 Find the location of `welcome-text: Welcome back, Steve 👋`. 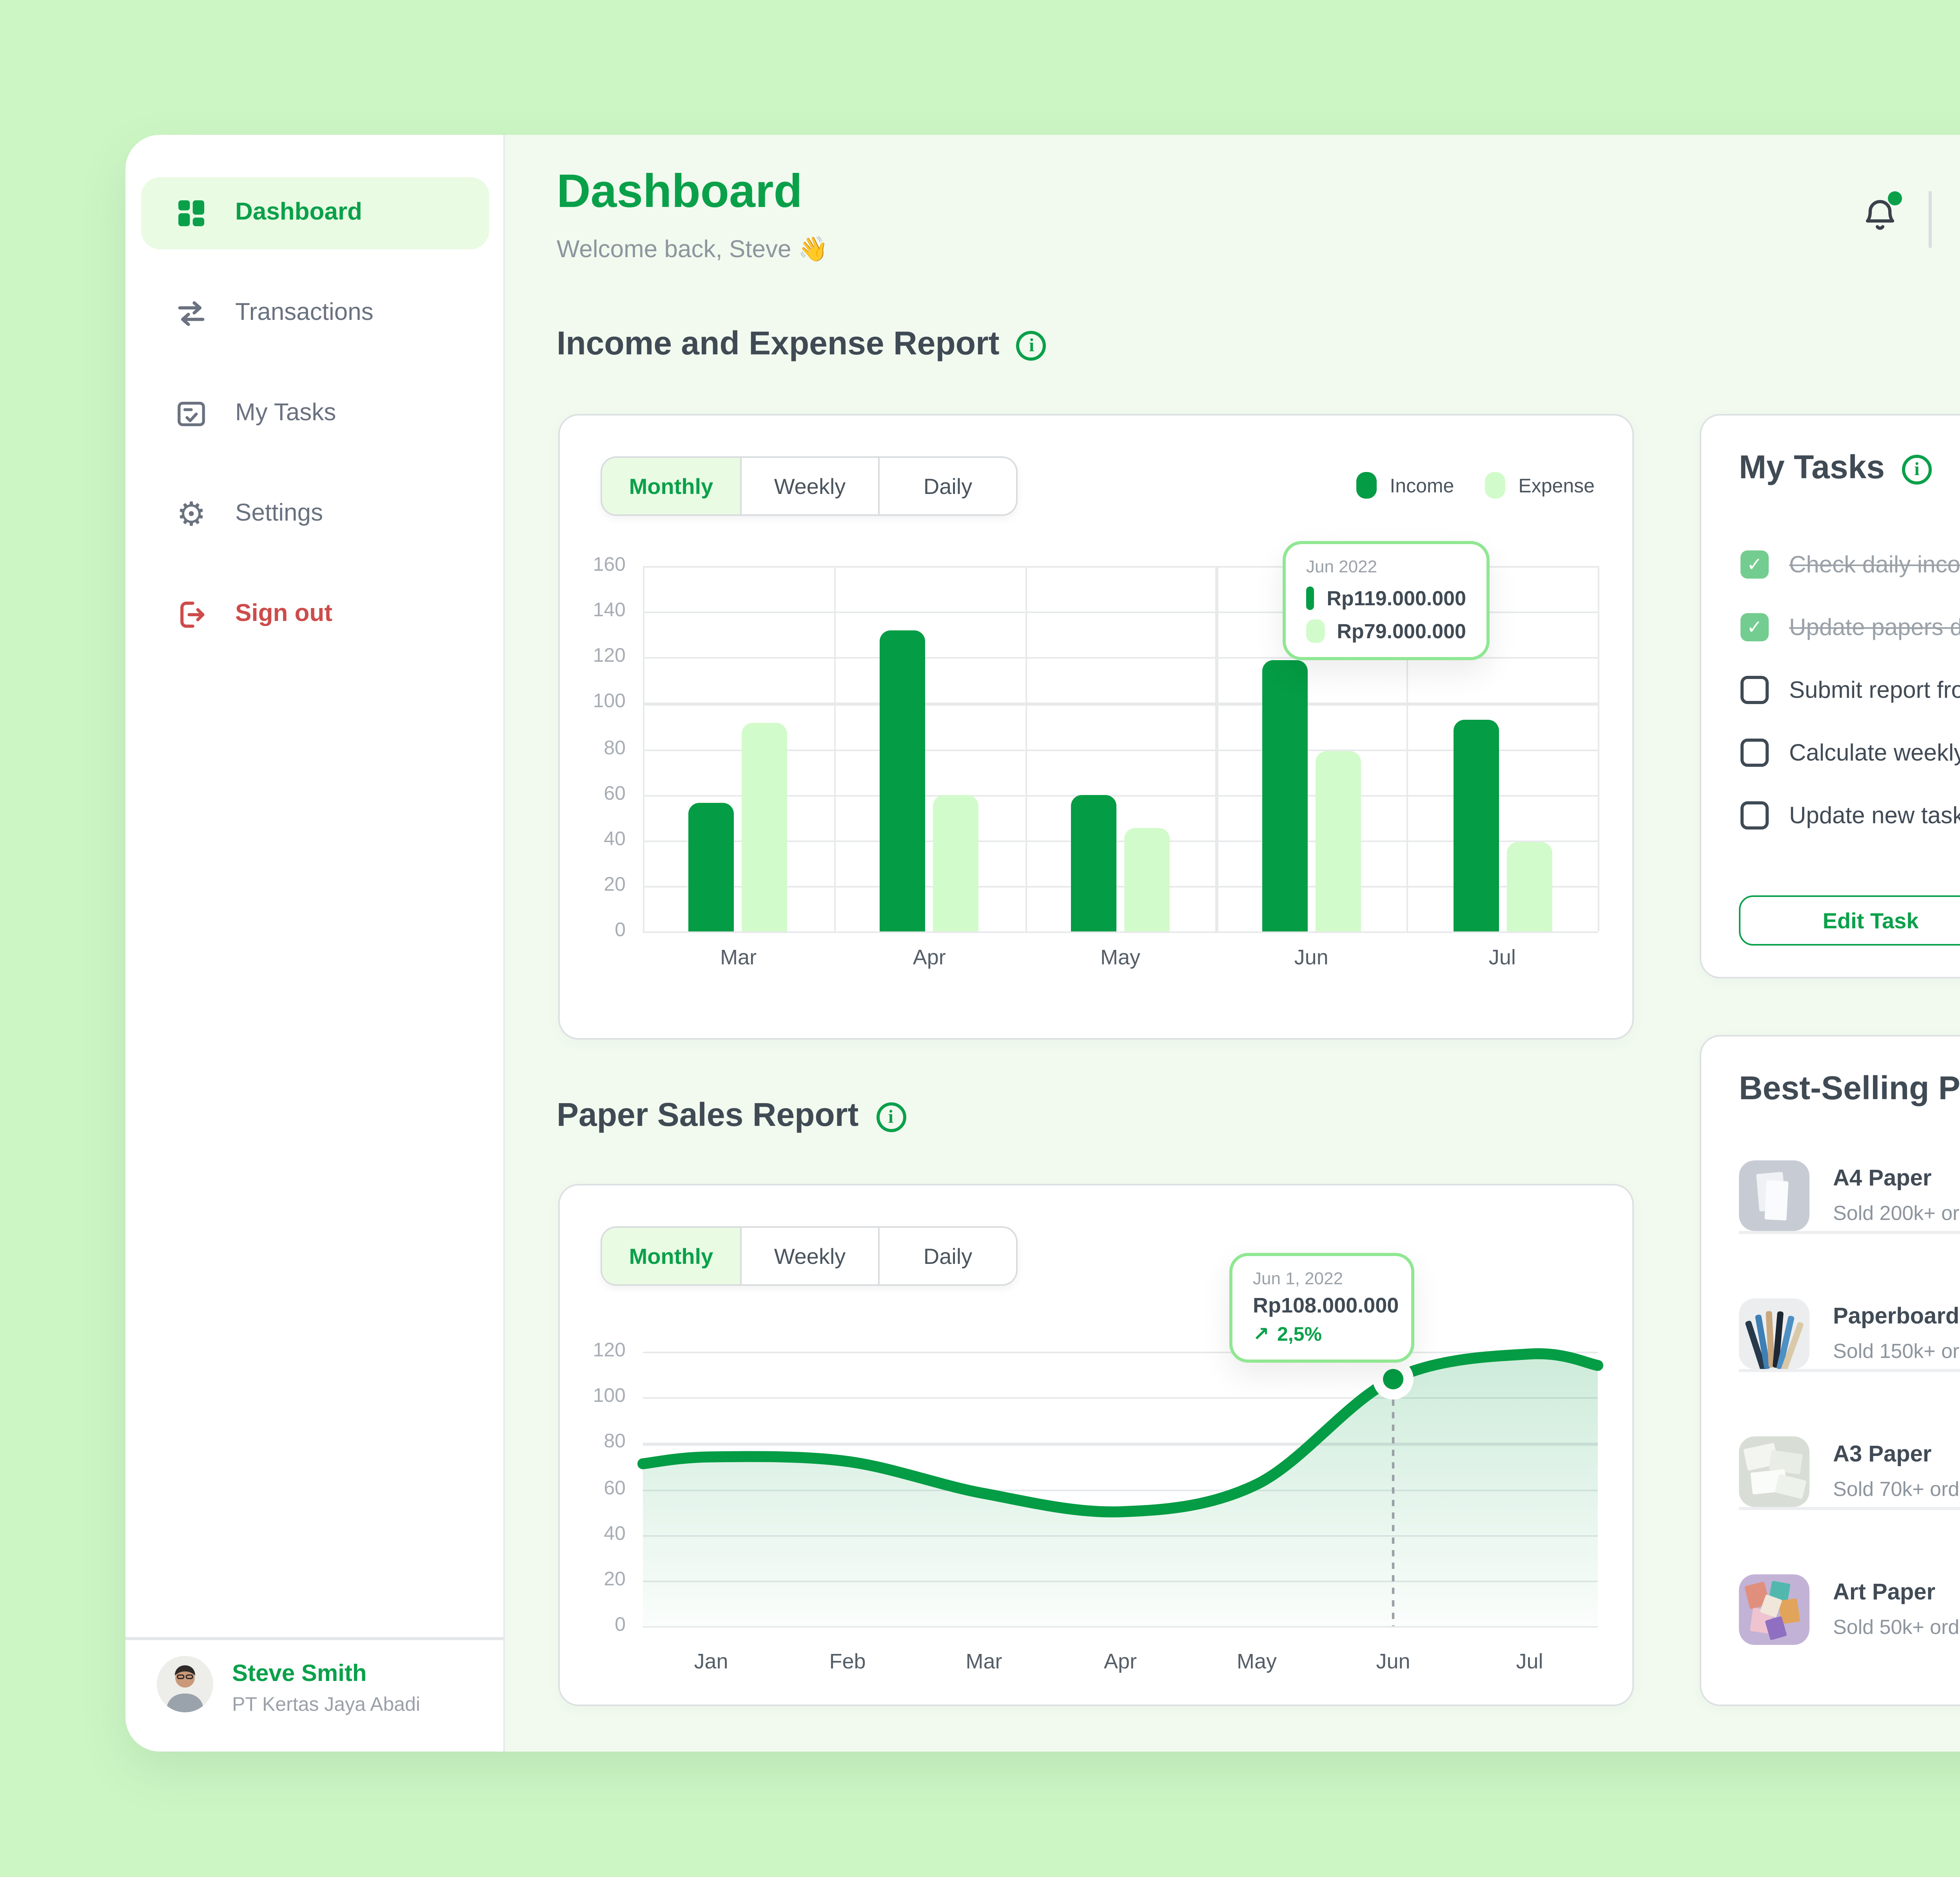

welcome-text: Welcome back, Steve 👋 is located at coordinates (692, 250).